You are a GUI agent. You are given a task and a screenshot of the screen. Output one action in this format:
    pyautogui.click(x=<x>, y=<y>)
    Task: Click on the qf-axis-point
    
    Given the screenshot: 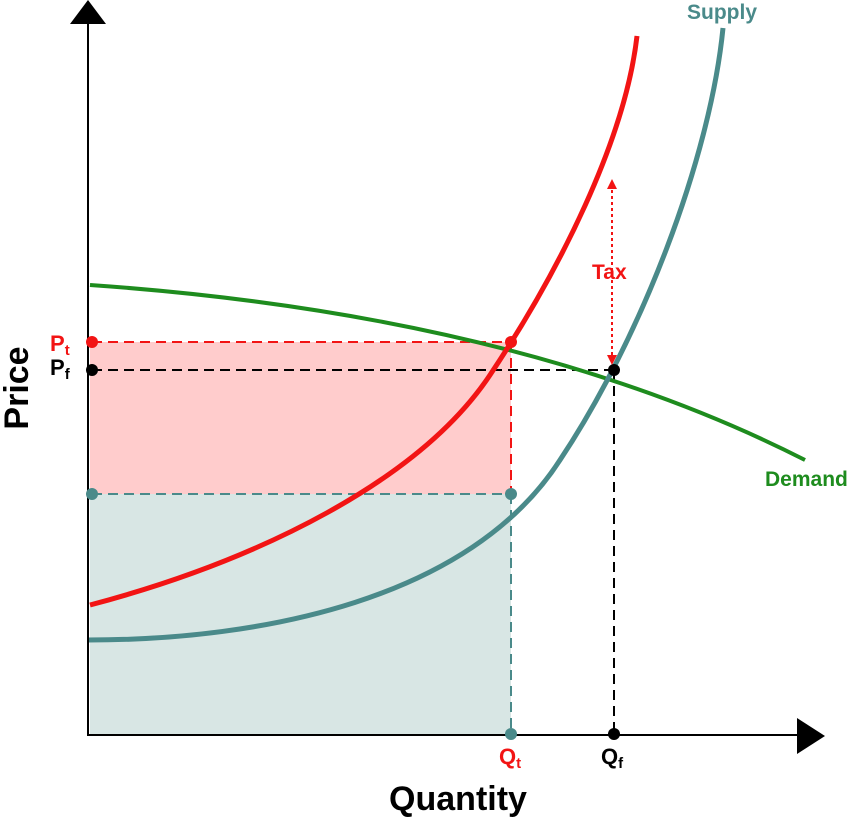 What is the action you would take?
    pyautogui.click(x=614, y=734)
    